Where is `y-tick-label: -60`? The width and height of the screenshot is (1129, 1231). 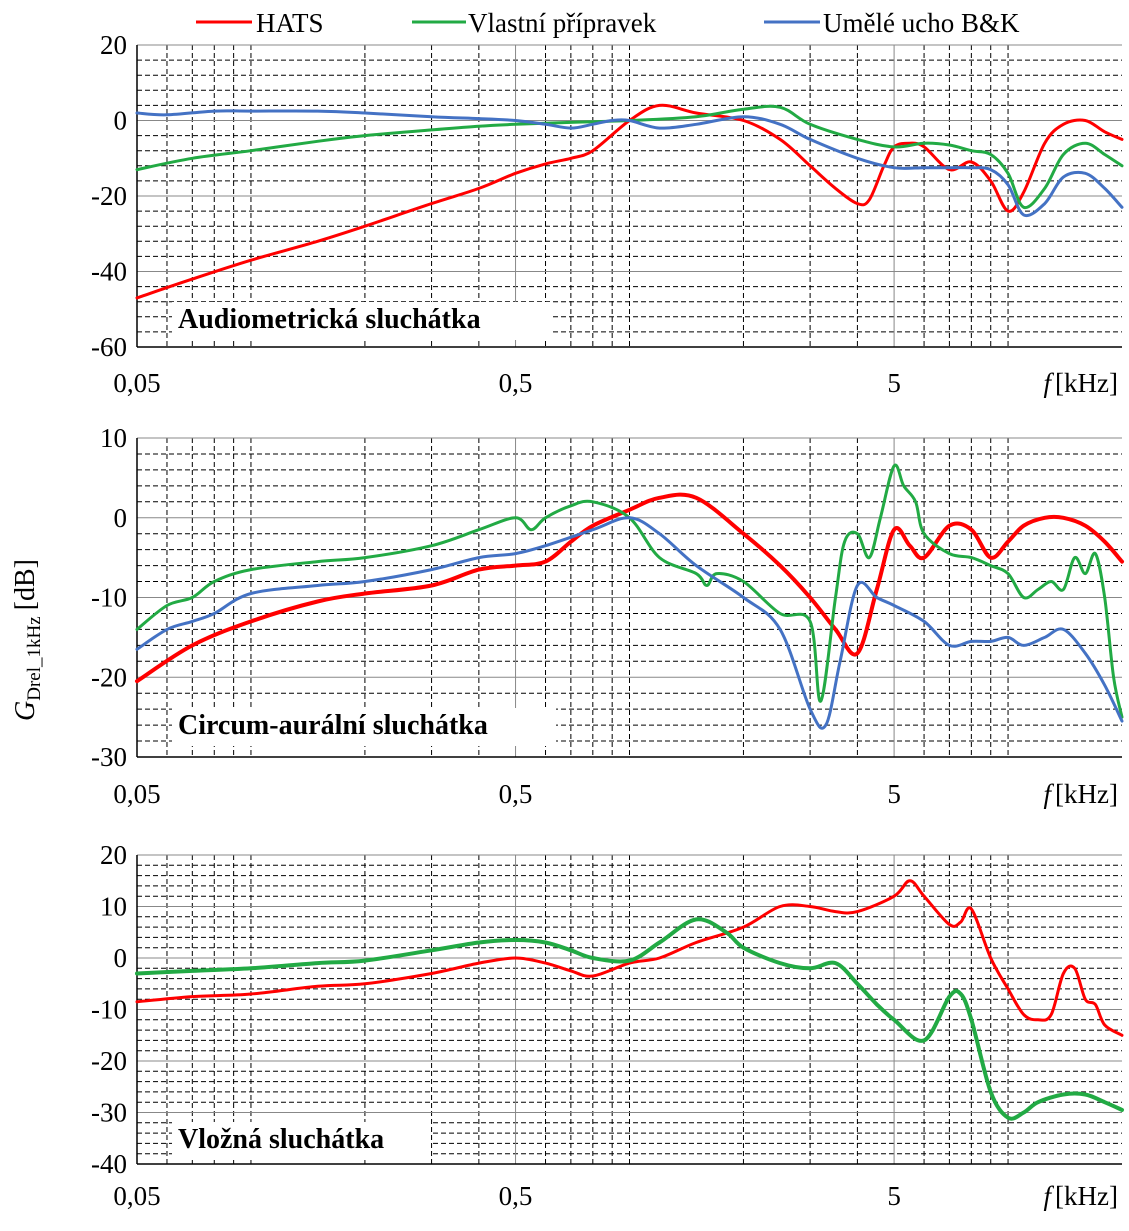 y-tick-label: -60 is located at coordinates (109, 347).